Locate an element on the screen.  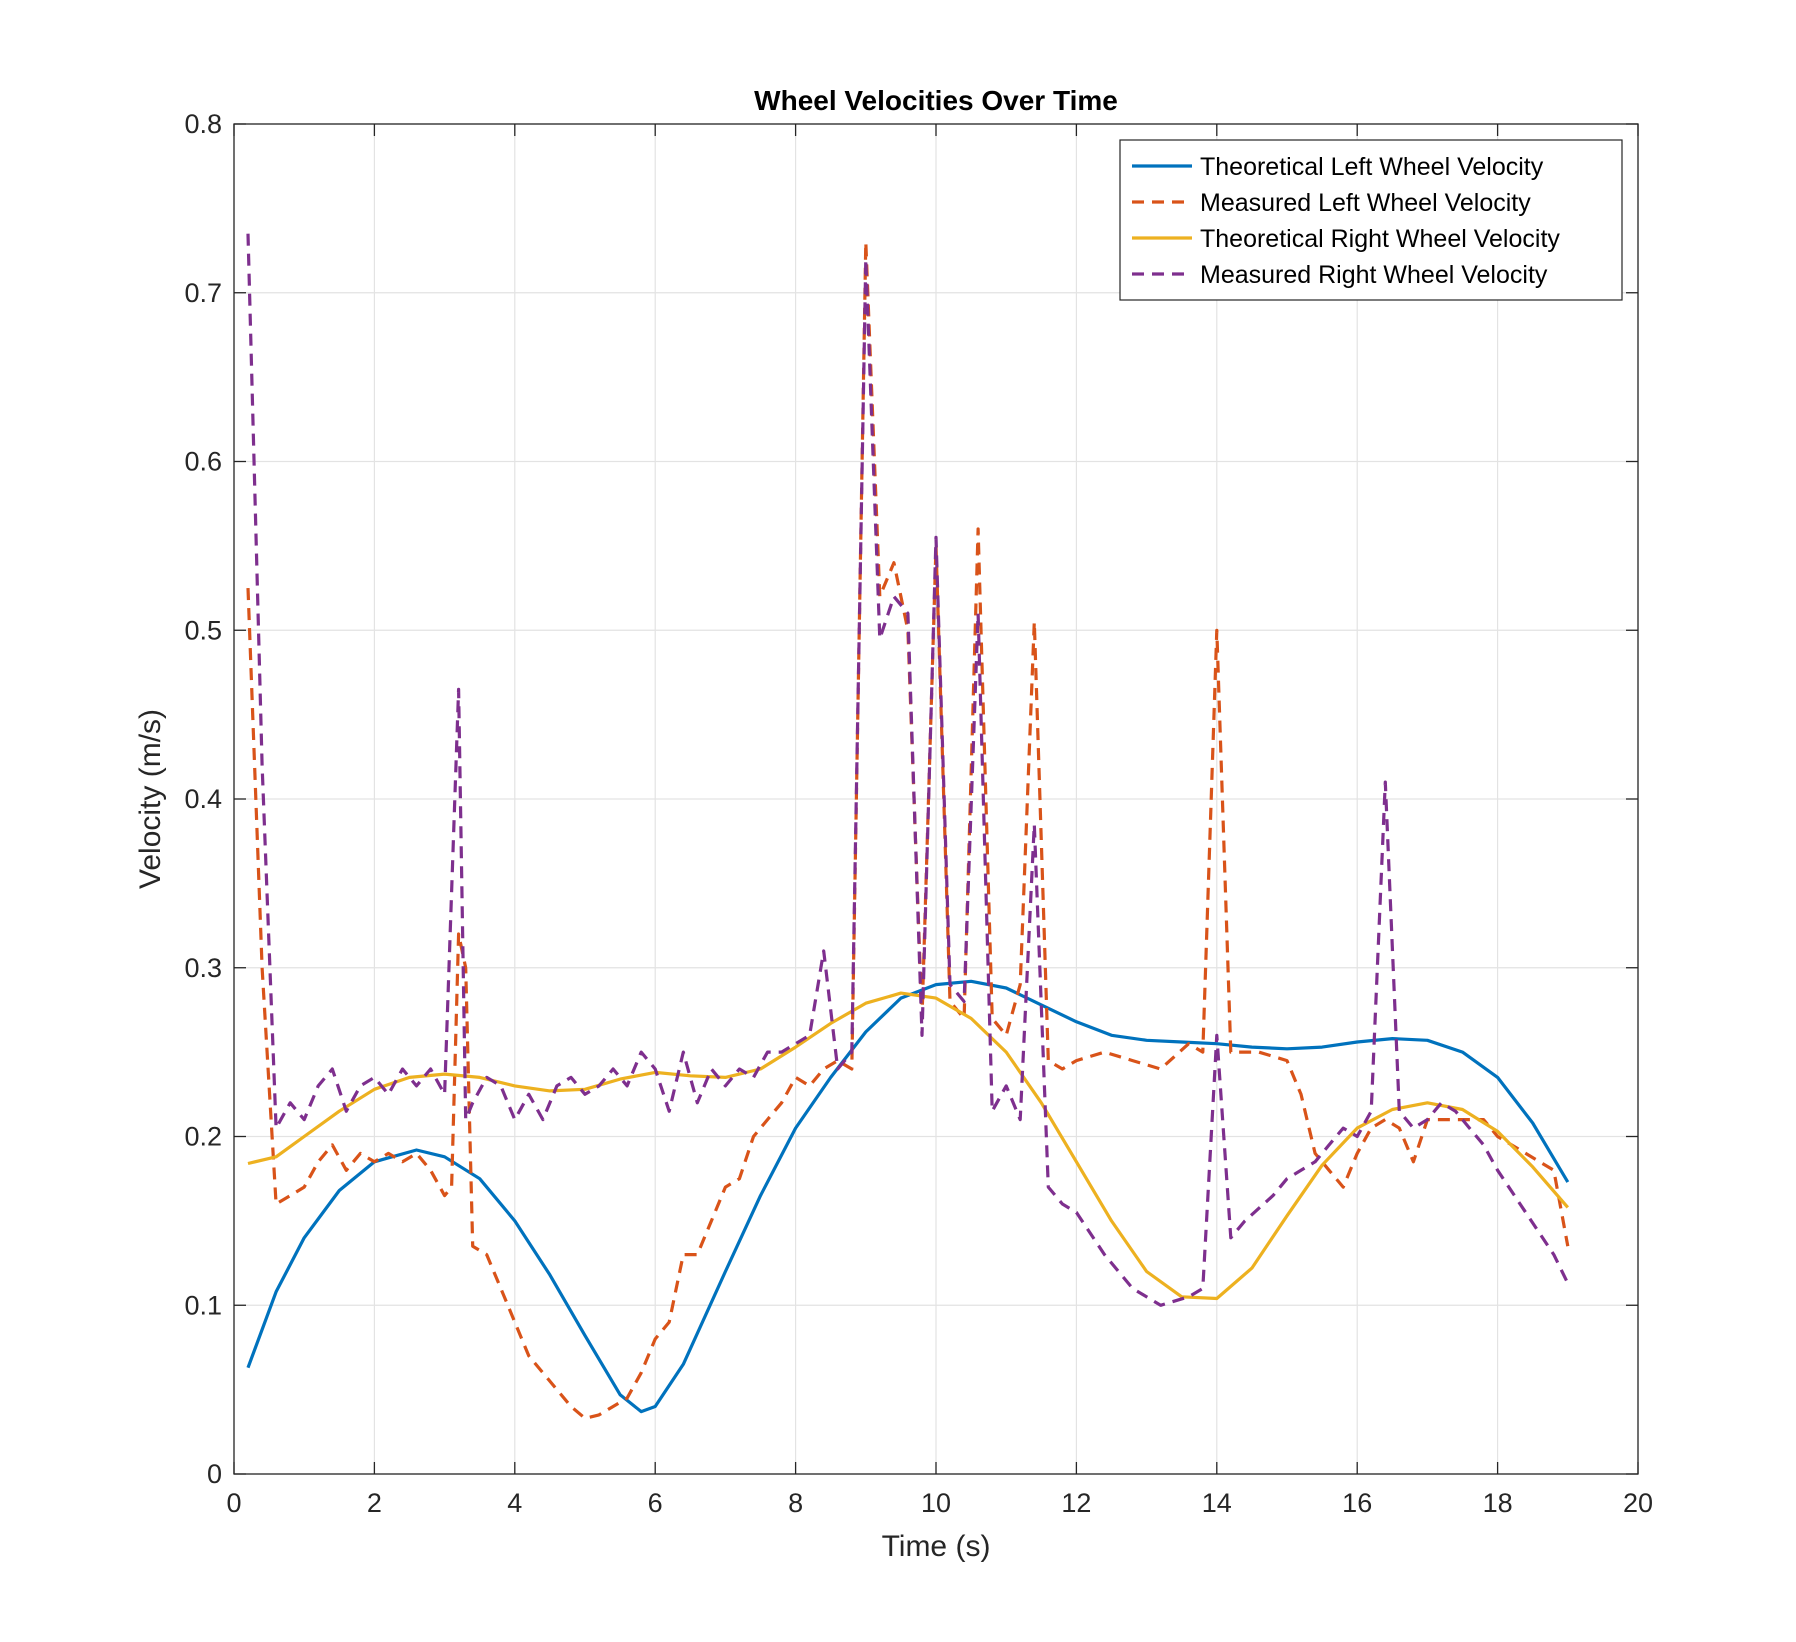
x-tick-label: 12 is located at coordinates (1076, 1503).